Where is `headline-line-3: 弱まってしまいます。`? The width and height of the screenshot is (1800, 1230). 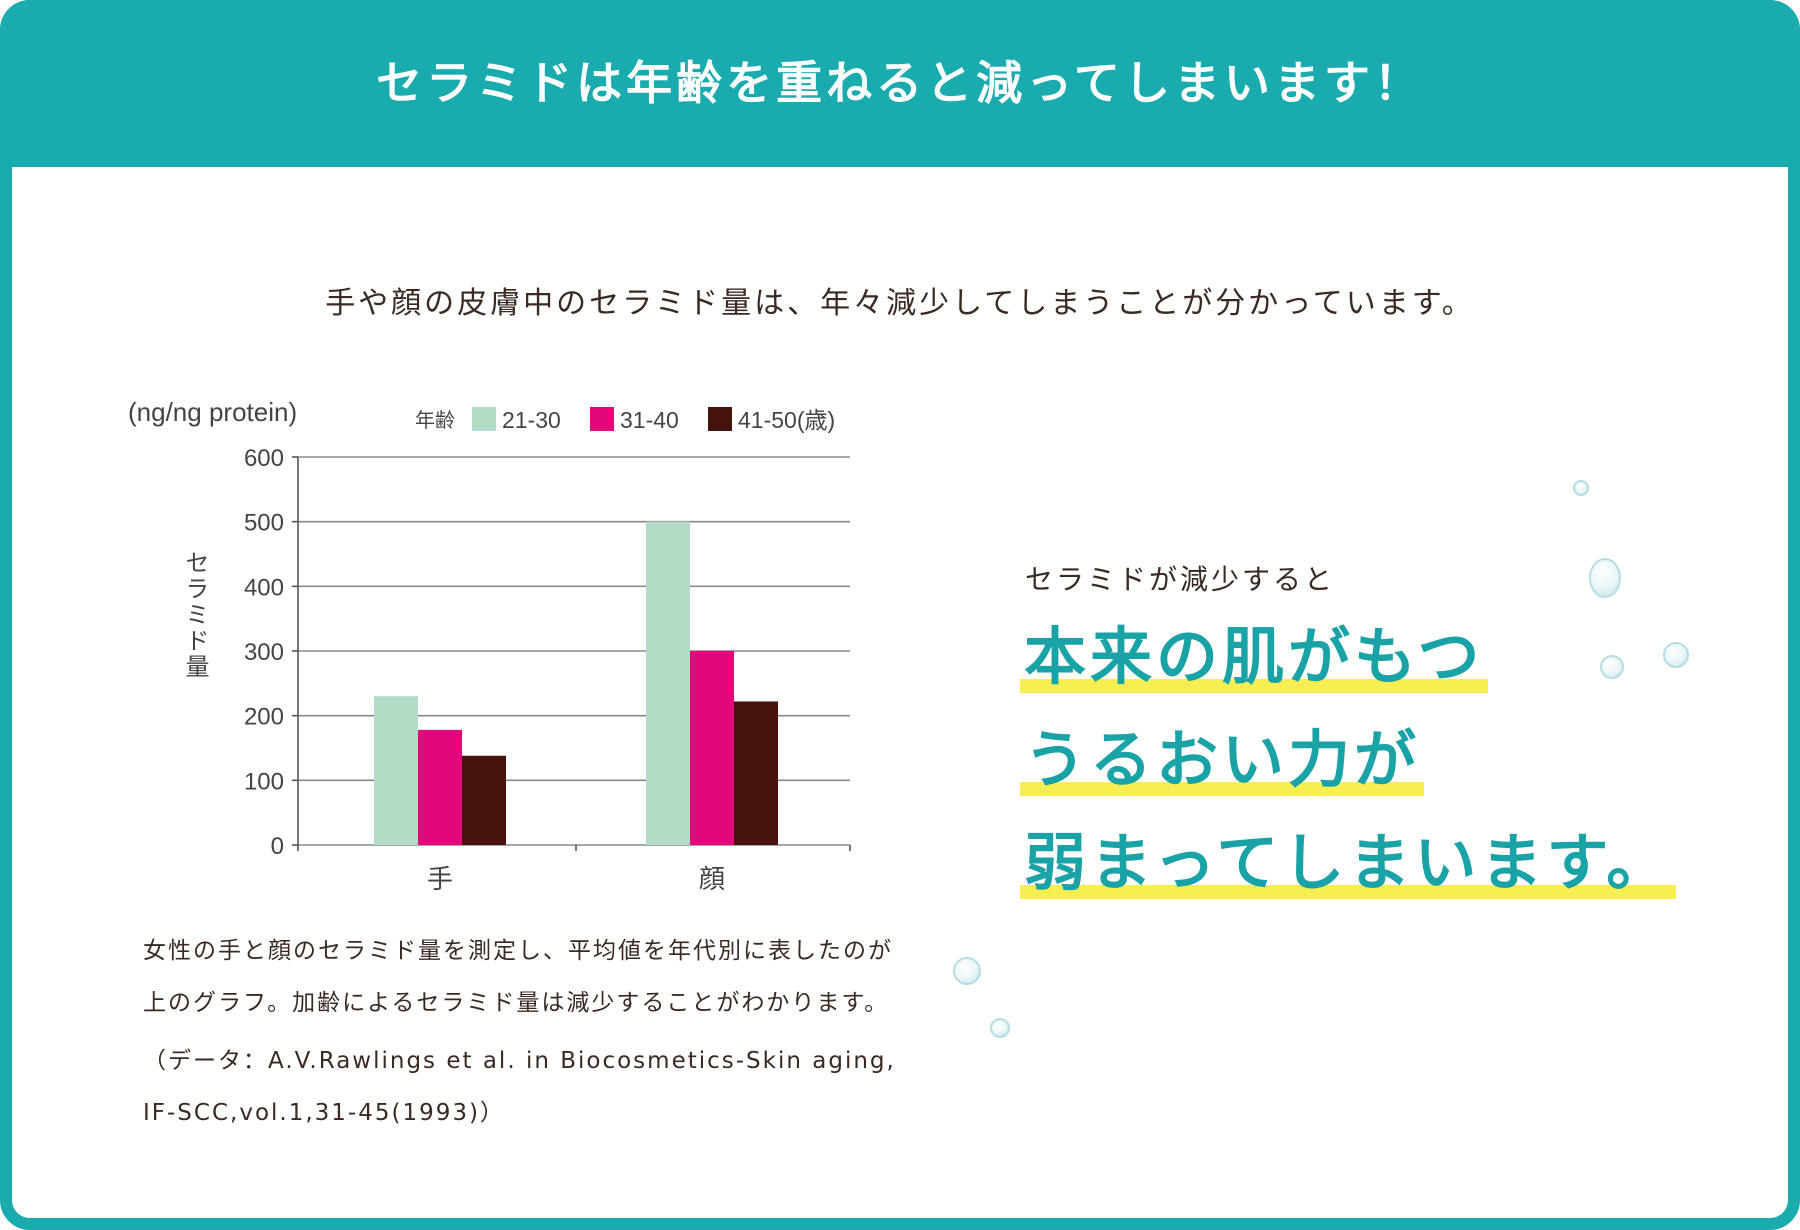 headline-line-3: 弱まってしまいます。 is located at coordinates (1348, 865).